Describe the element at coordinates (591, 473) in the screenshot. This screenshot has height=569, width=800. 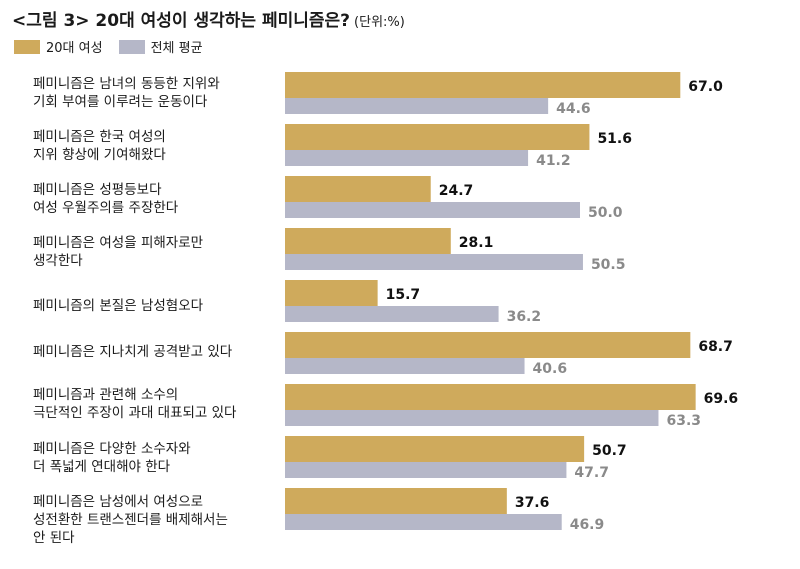
I see `value-label-overall: 47.7` at that location.